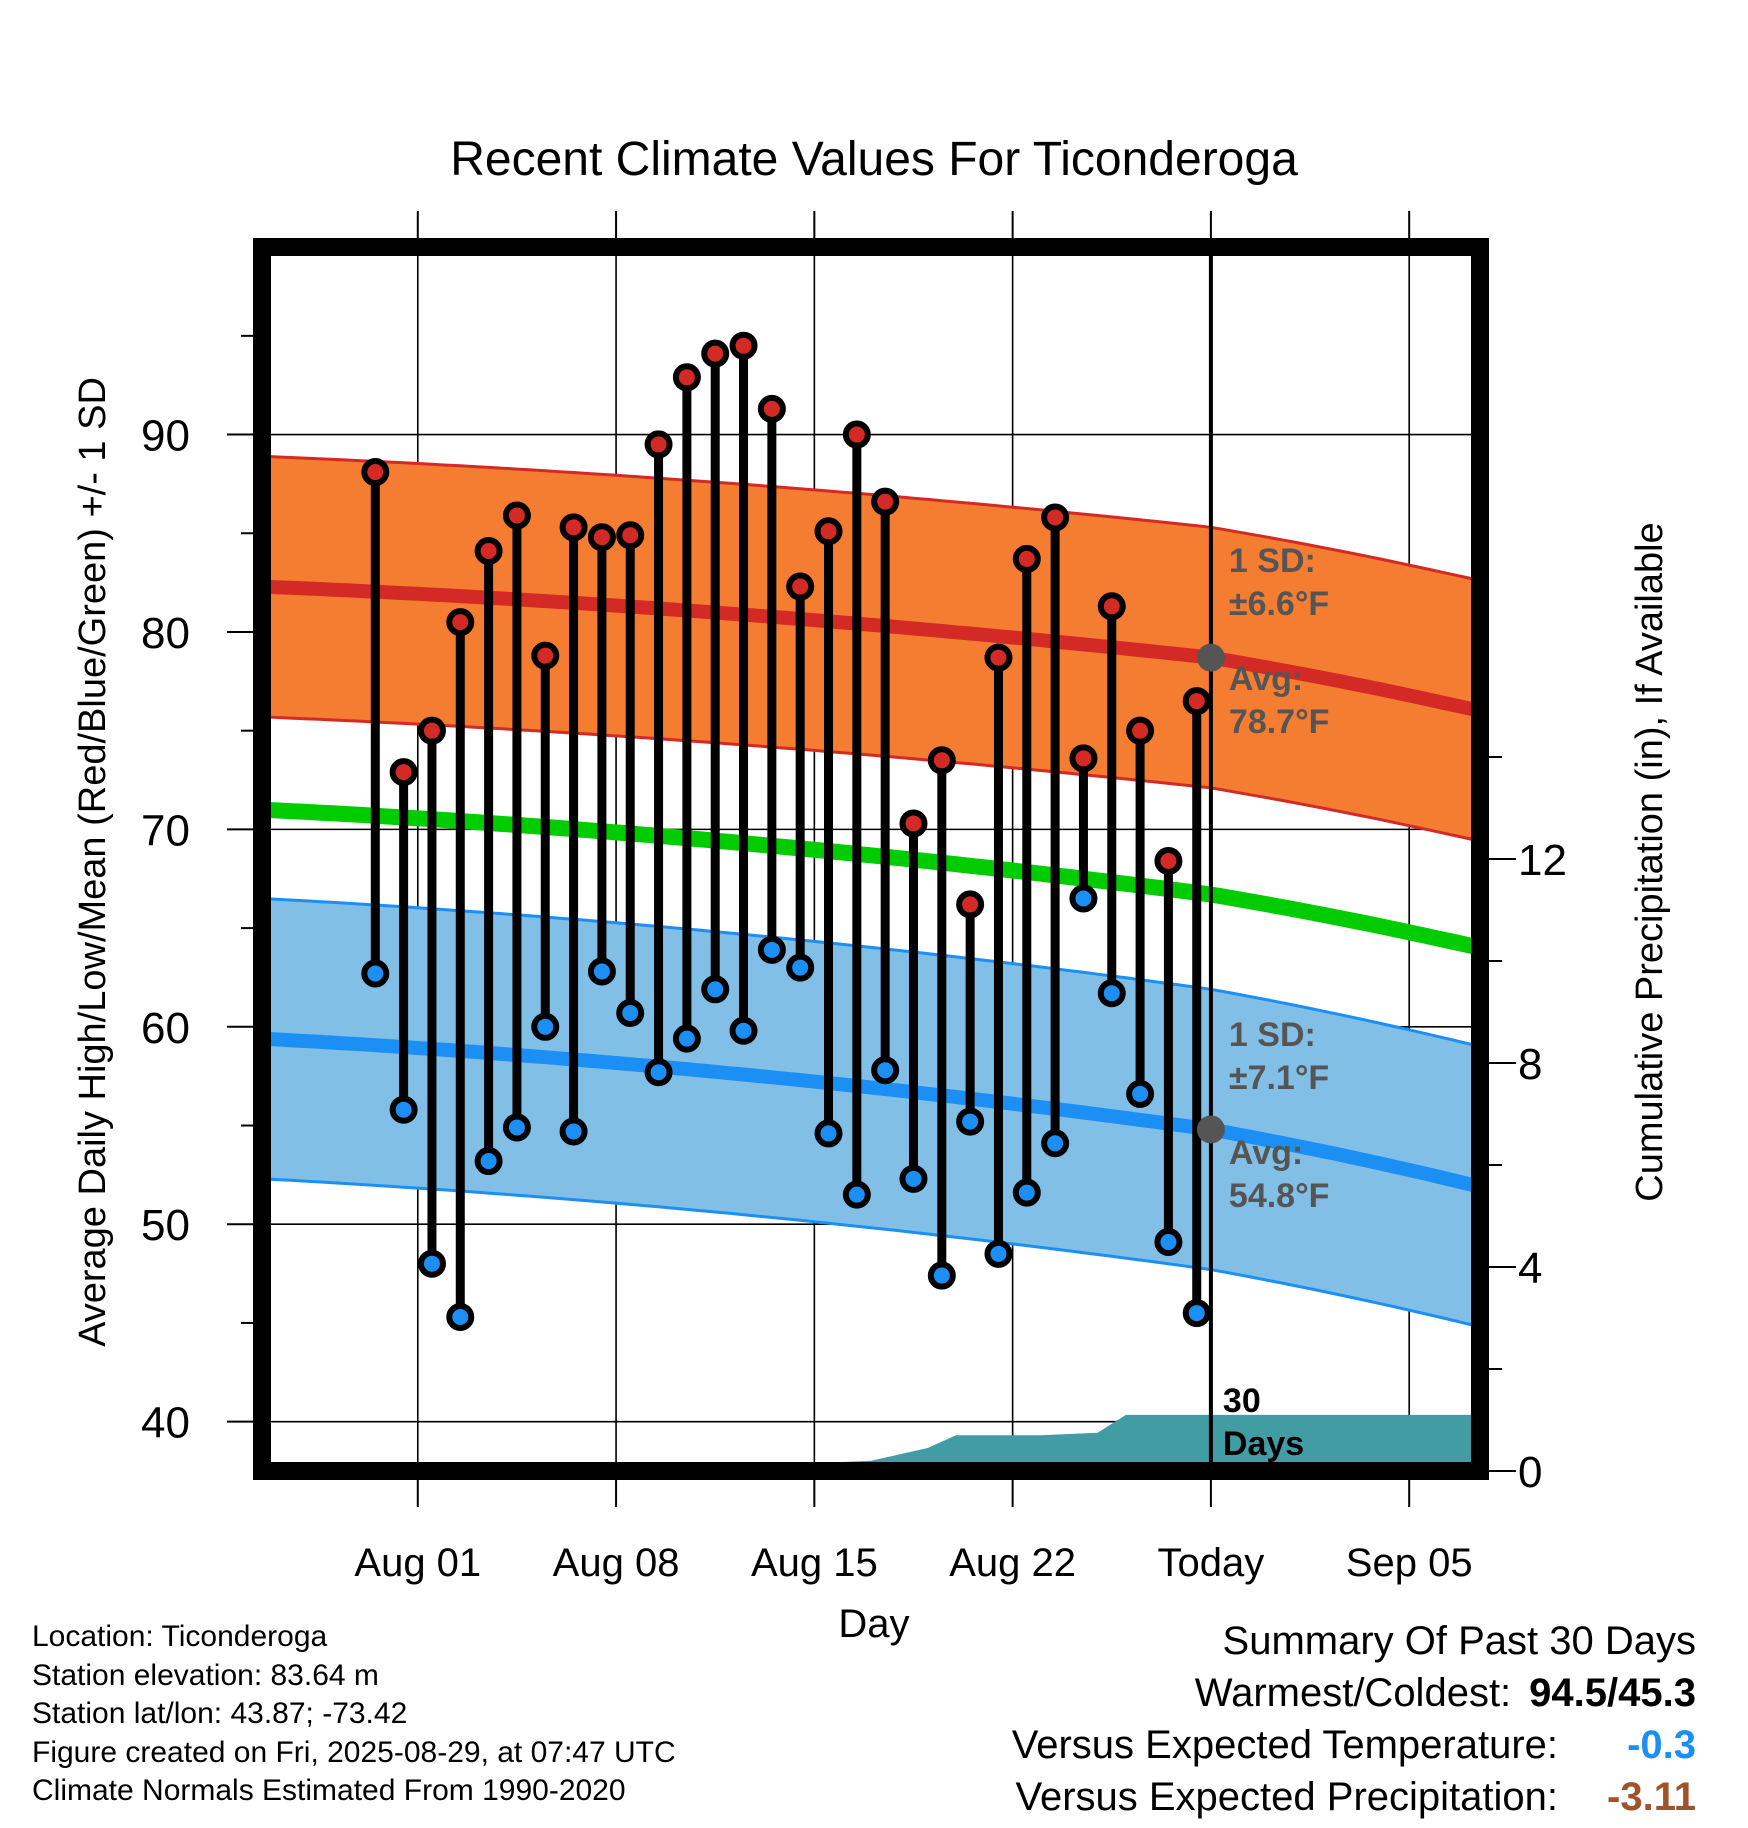 The width and height of the screenshot is (1748, 1828). What do you see at coordinates (1612, 1693) in the screenshot?
I see `warm-value: 94.5/45.3` at bounding box center [1612, 1693].